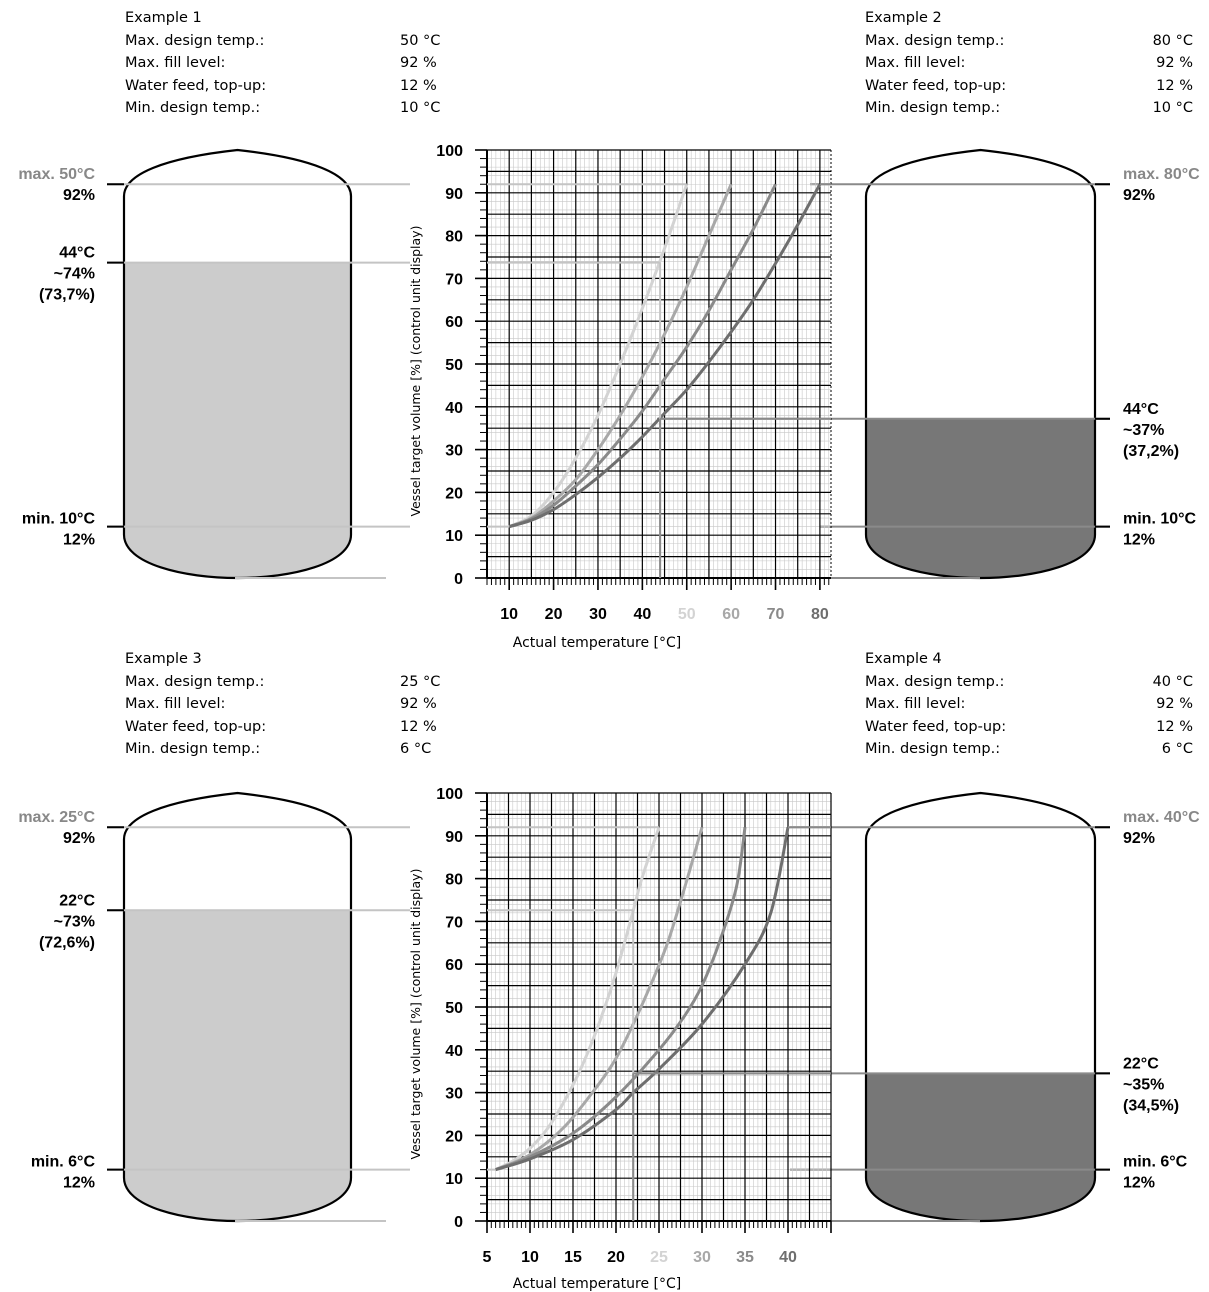  I want to click on example-title: Example 4, so click(903, 659).